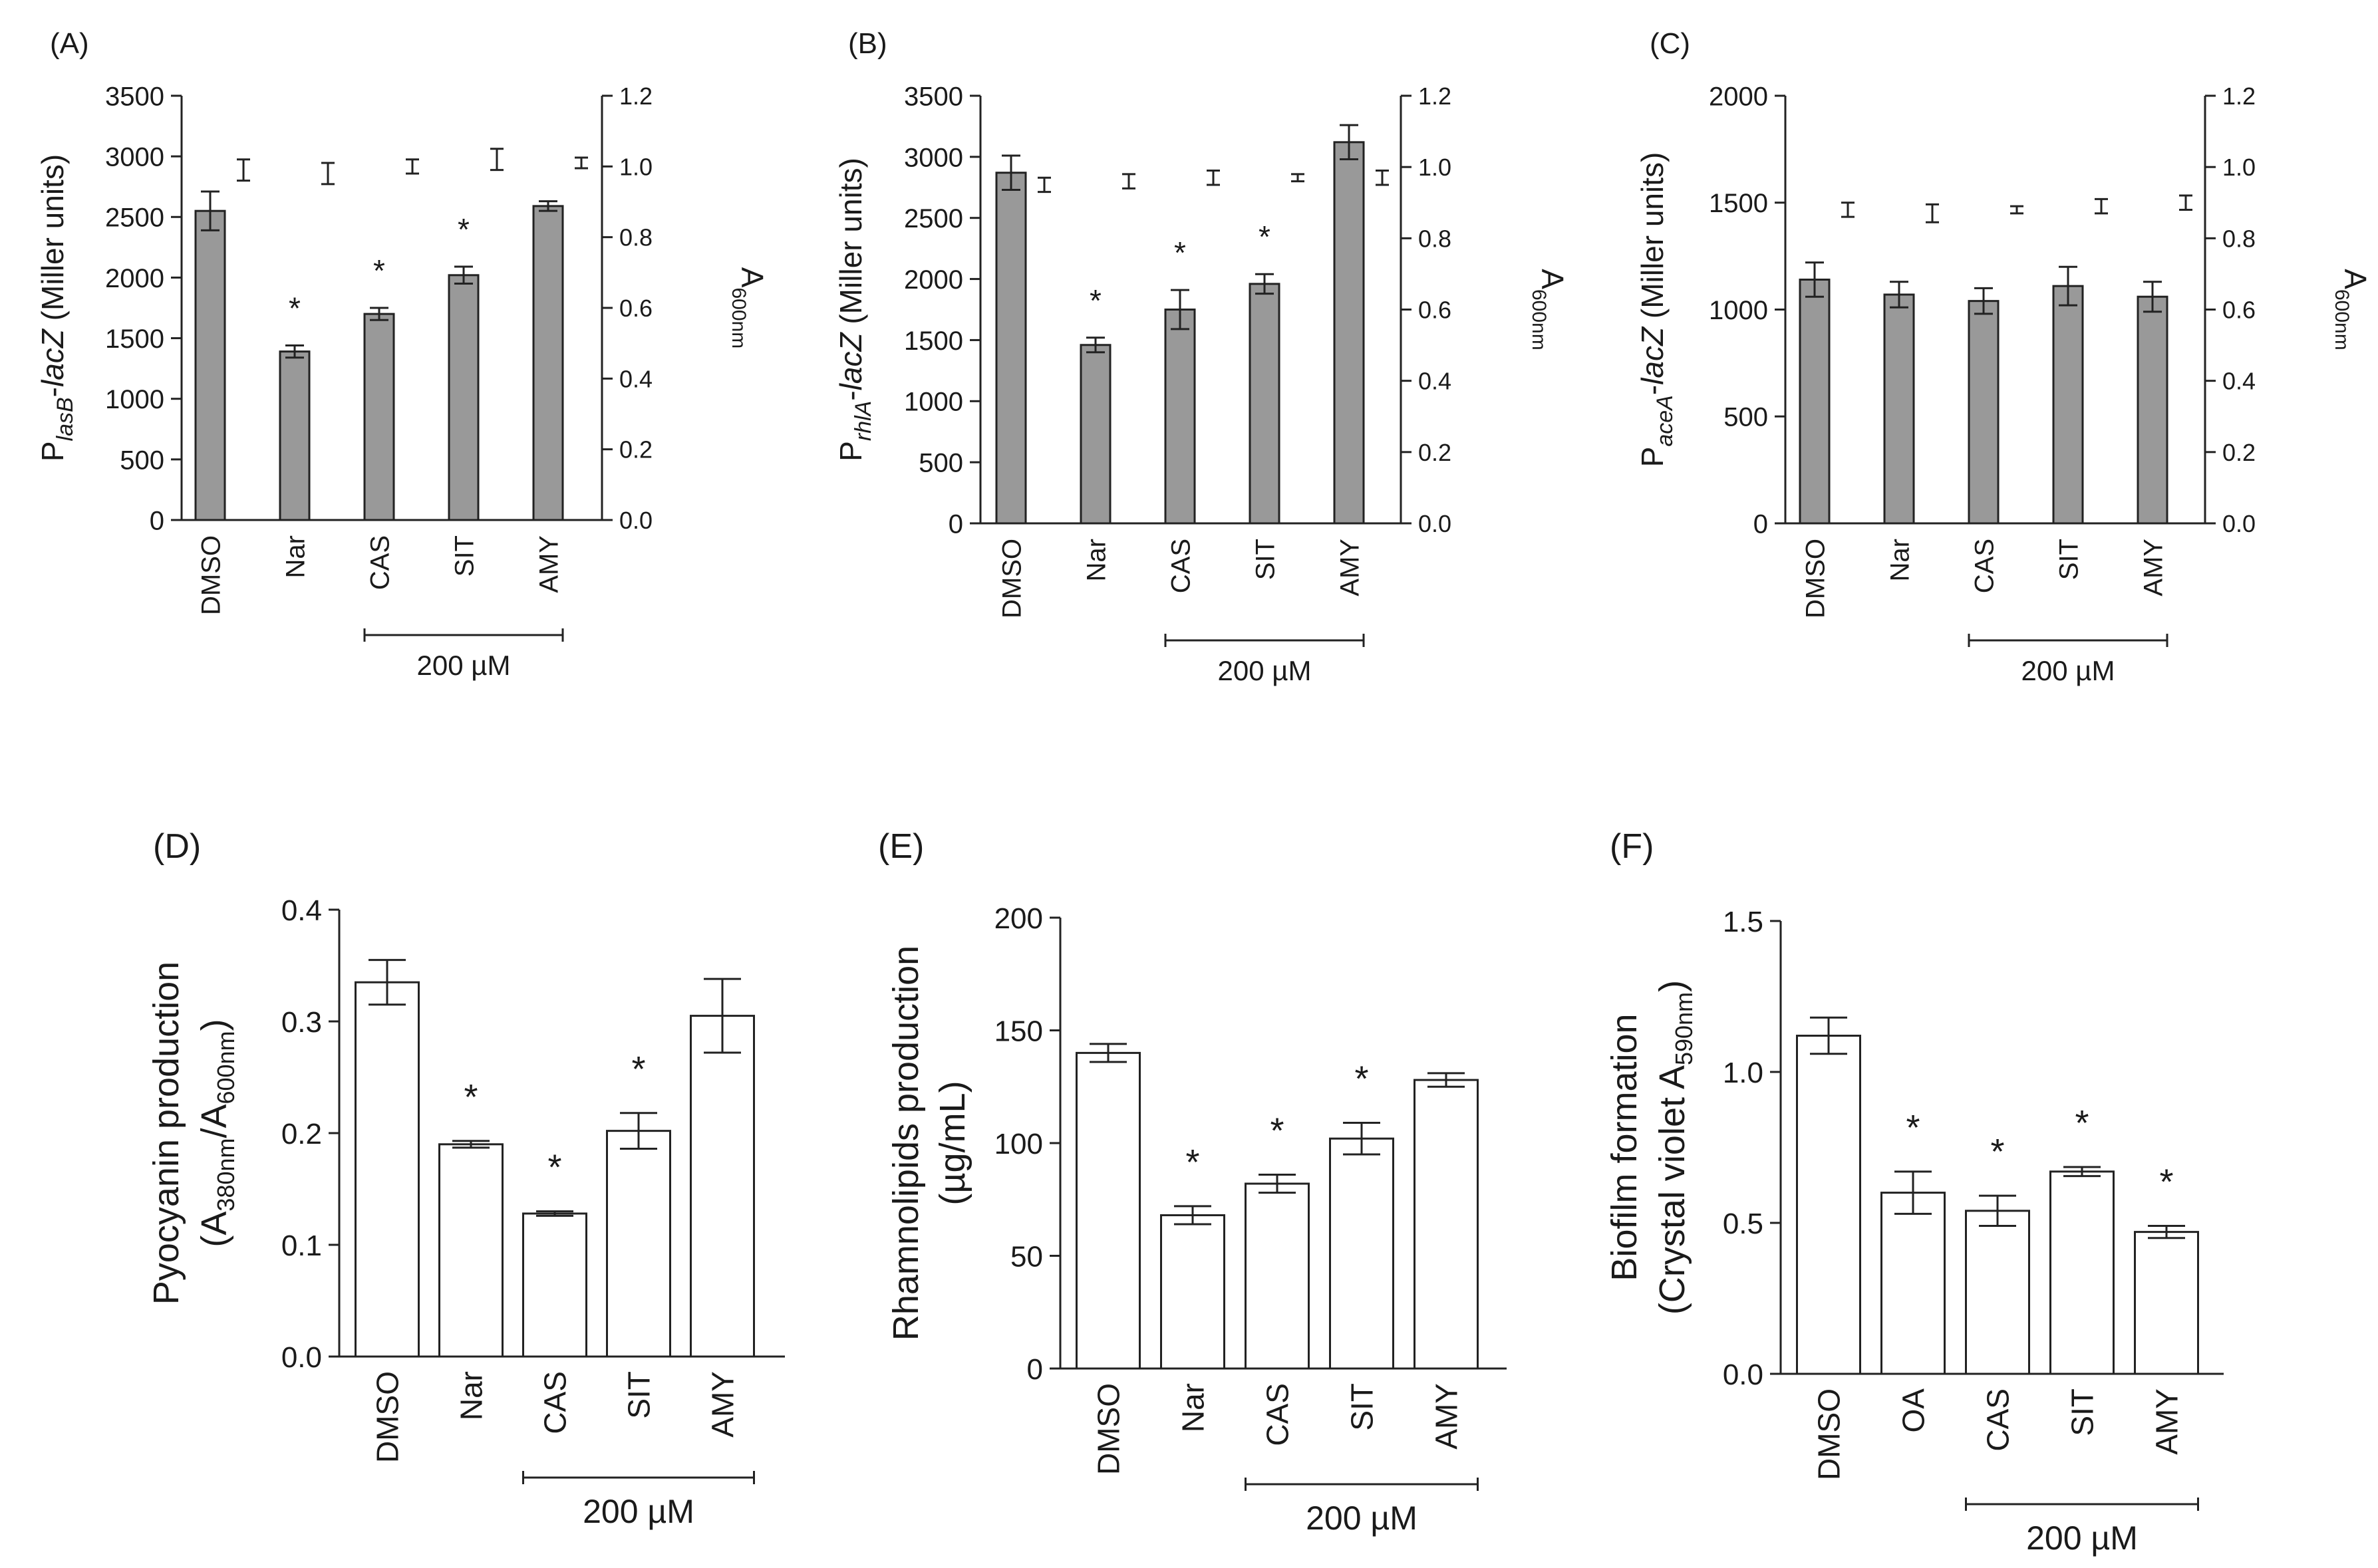 The width and height of the screenshot is (2378, 1568). I want to click on panel-label: (C), so click(1670, 43).